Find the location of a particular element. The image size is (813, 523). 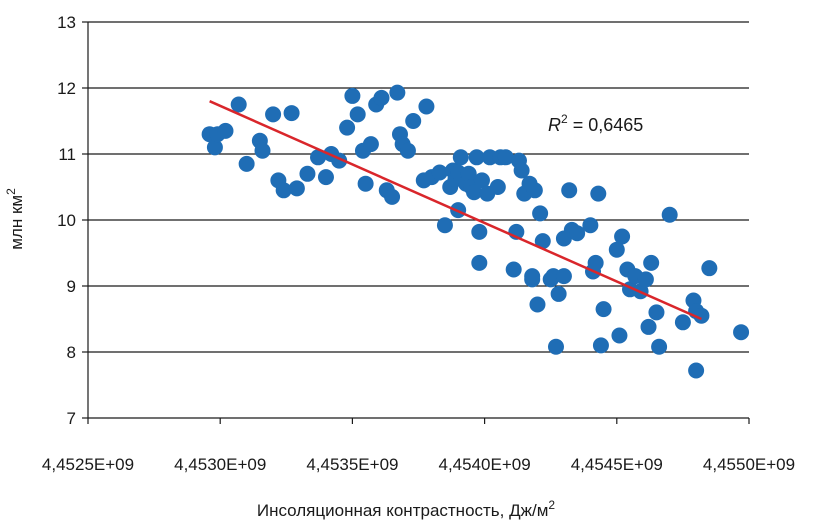

y-tick-label: 10 is located at coordinates (66, 220).